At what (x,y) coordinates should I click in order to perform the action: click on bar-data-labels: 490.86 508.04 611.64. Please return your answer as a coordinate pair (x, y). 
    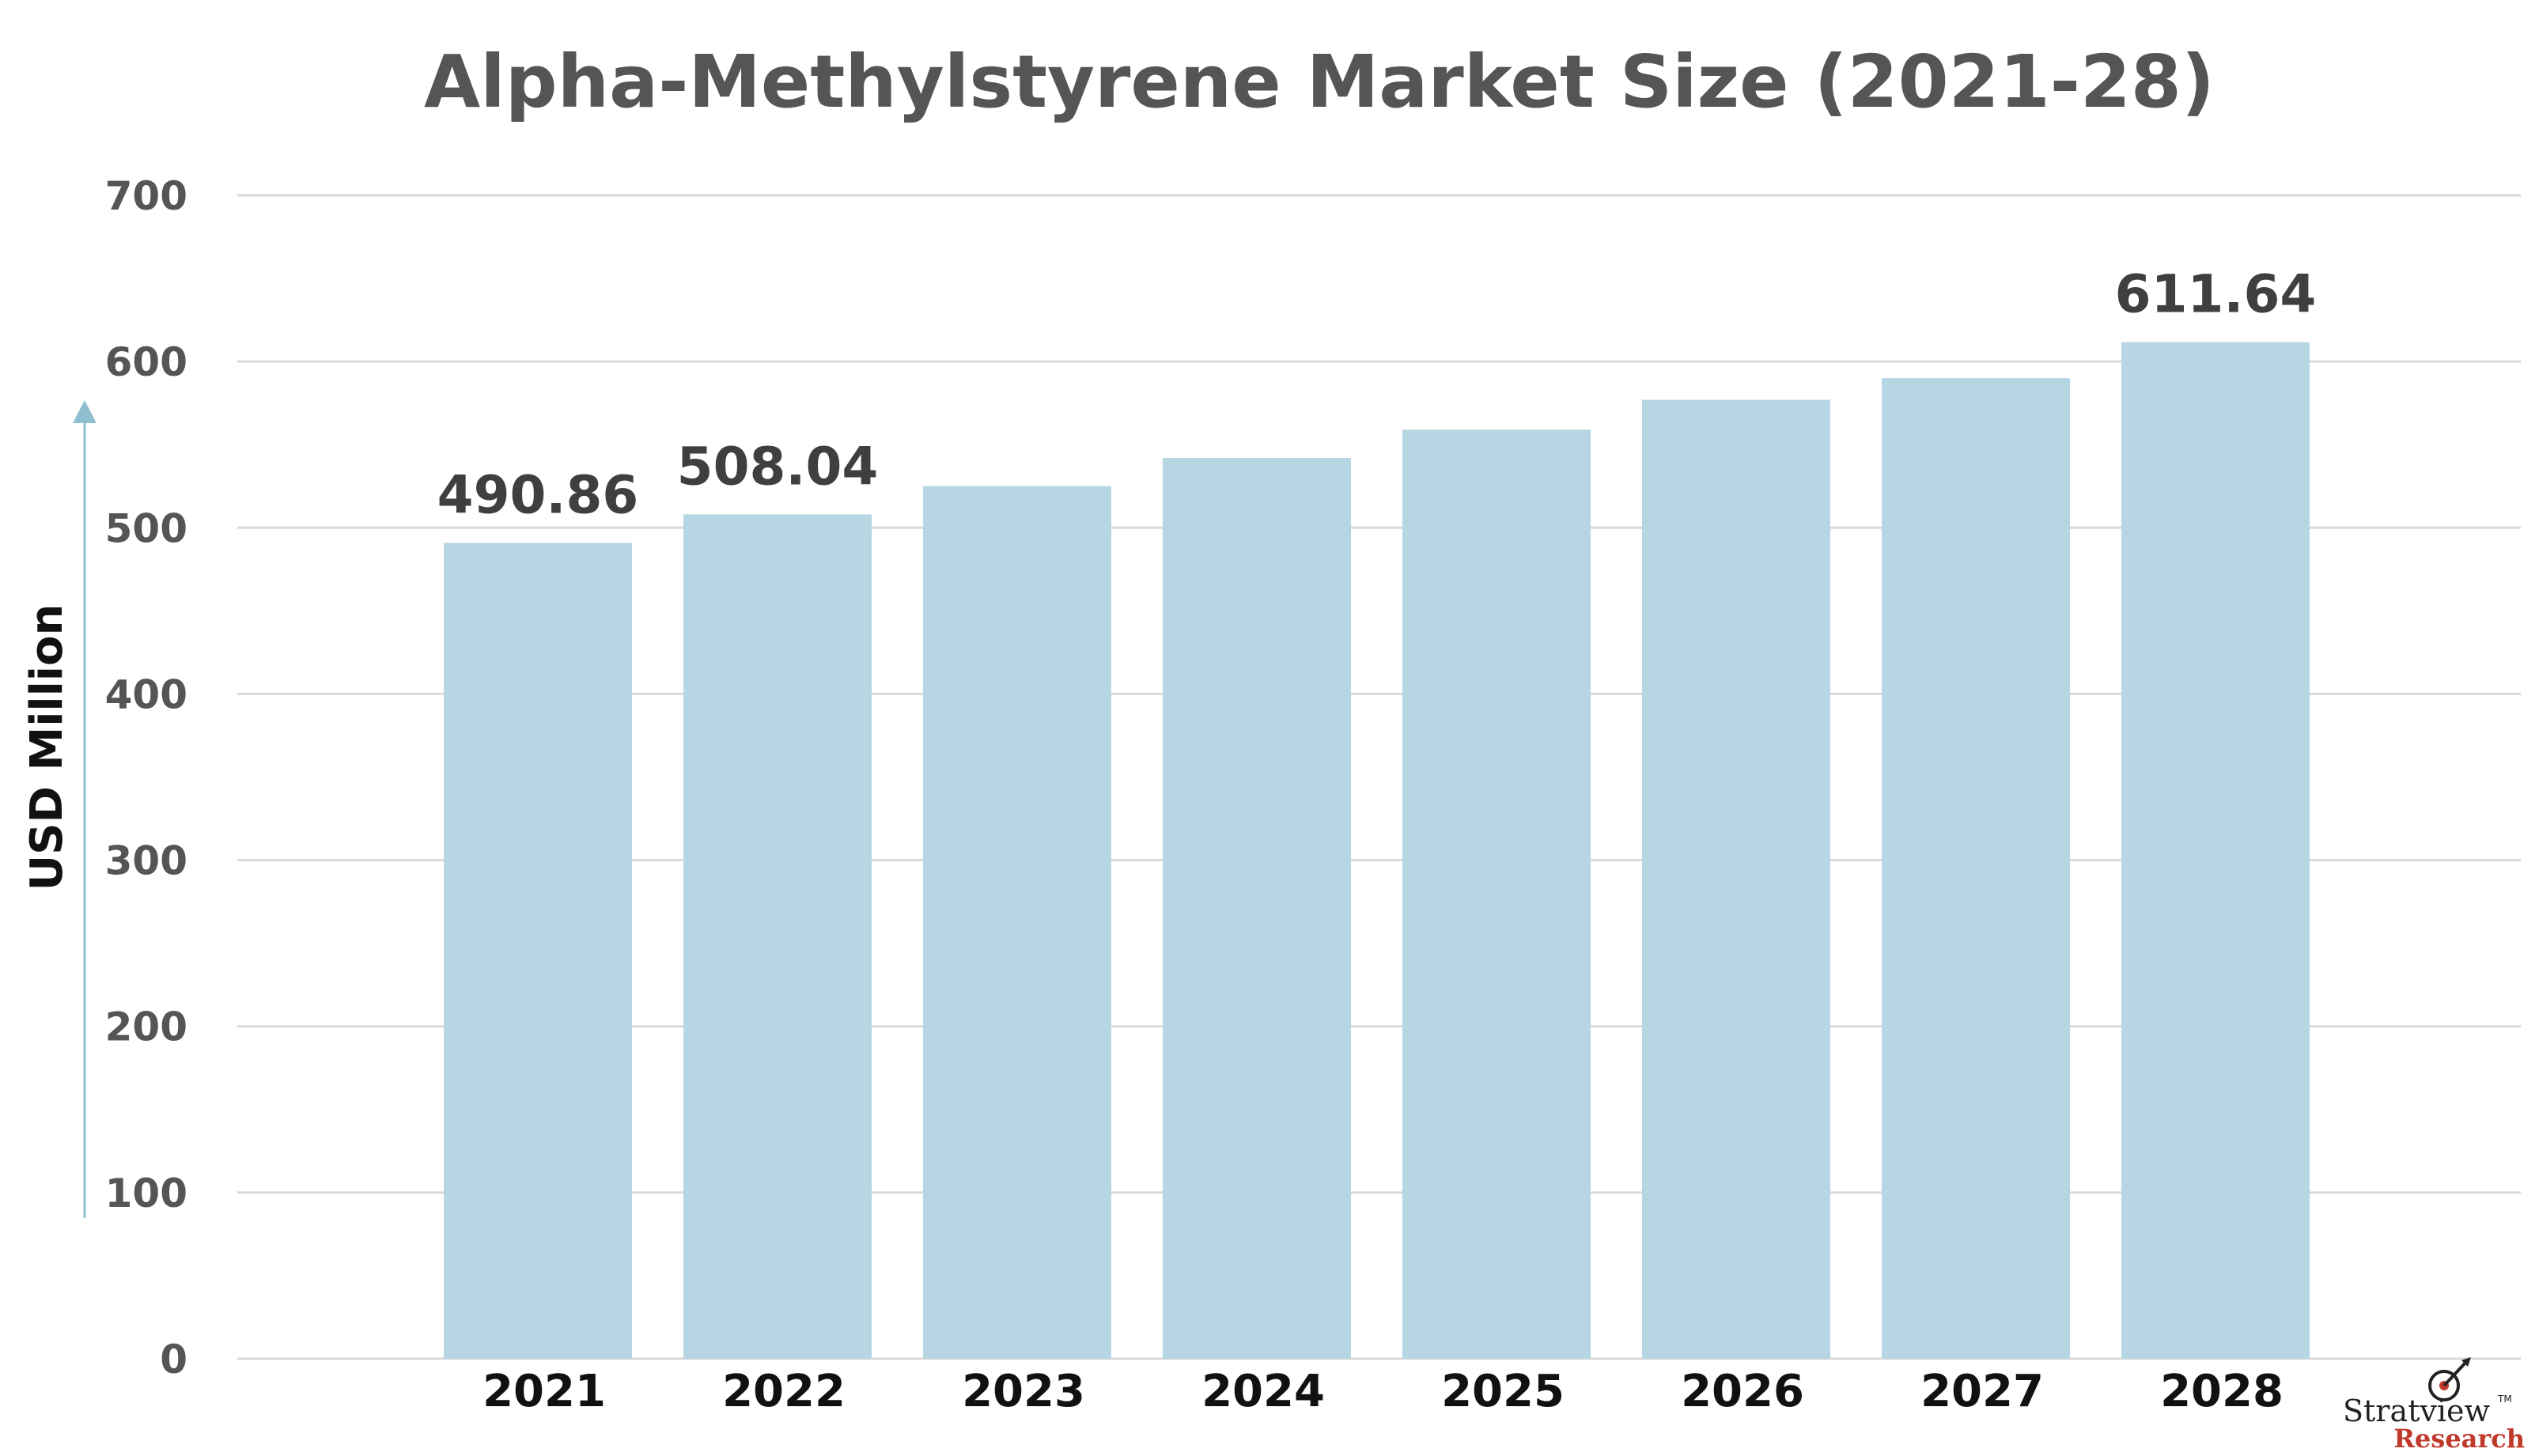
    Looking at the image, I should click on (1377, 395).